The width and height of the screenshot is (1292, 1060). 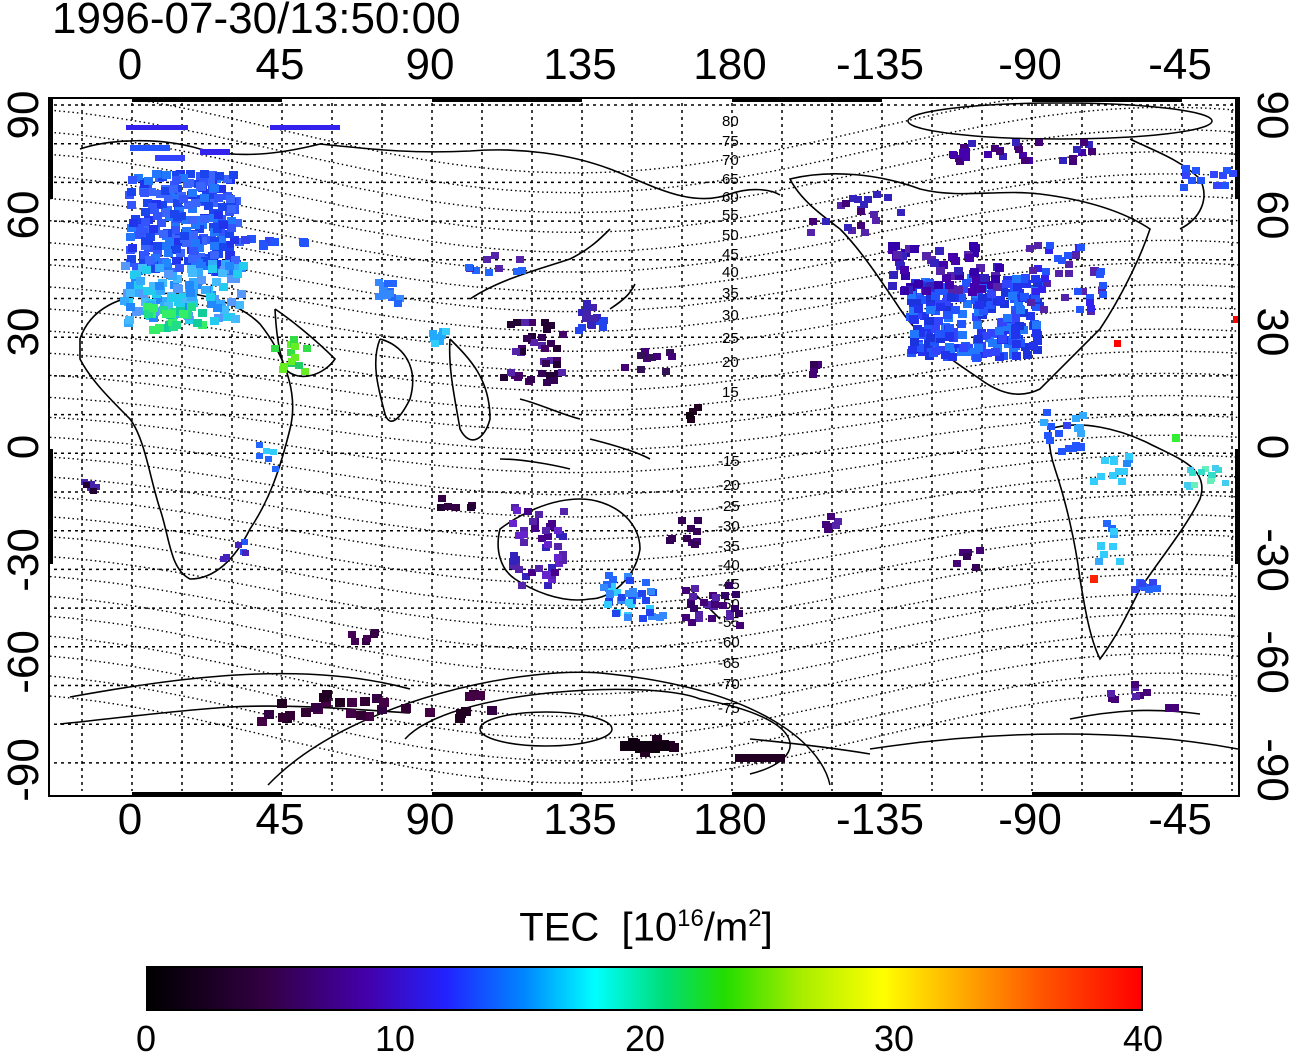 What do you see at coordinates (729, 642) in the screenshot?
I see `contour-label: -60` at bounding box center [729, 642].